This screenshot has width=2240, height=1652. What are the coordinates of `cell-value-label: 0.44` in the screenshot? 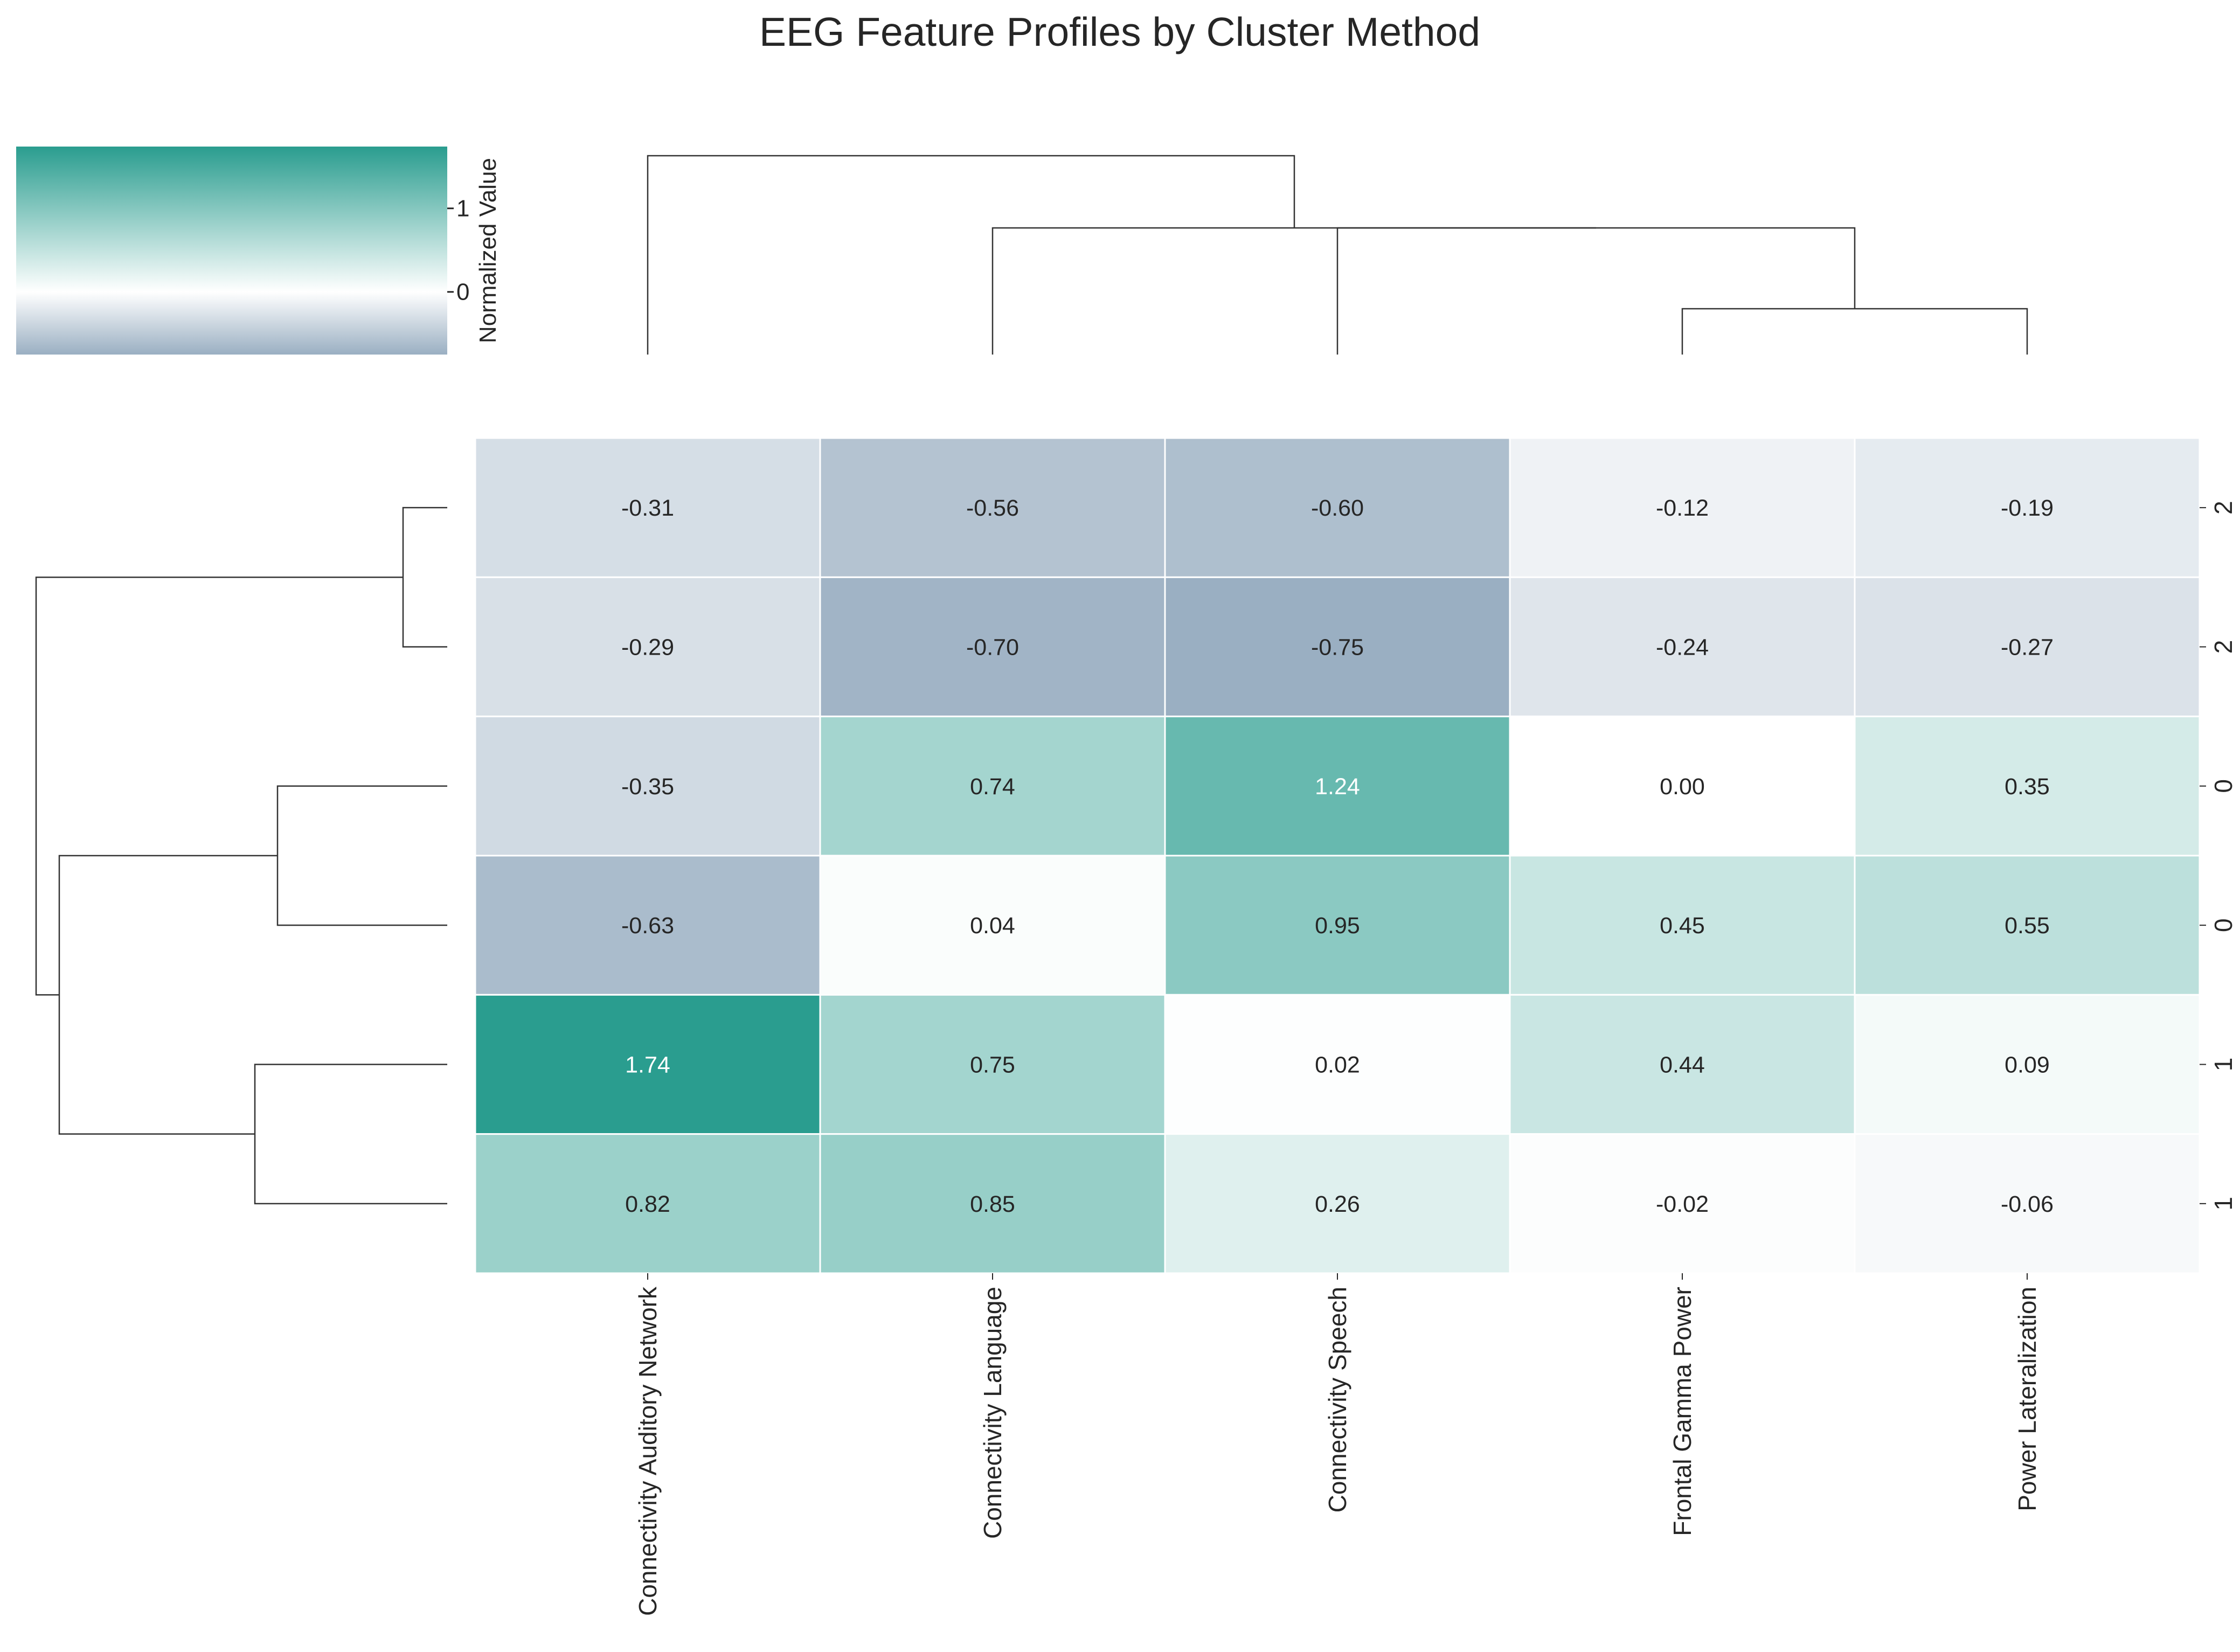 It's located at (1682, 1065).